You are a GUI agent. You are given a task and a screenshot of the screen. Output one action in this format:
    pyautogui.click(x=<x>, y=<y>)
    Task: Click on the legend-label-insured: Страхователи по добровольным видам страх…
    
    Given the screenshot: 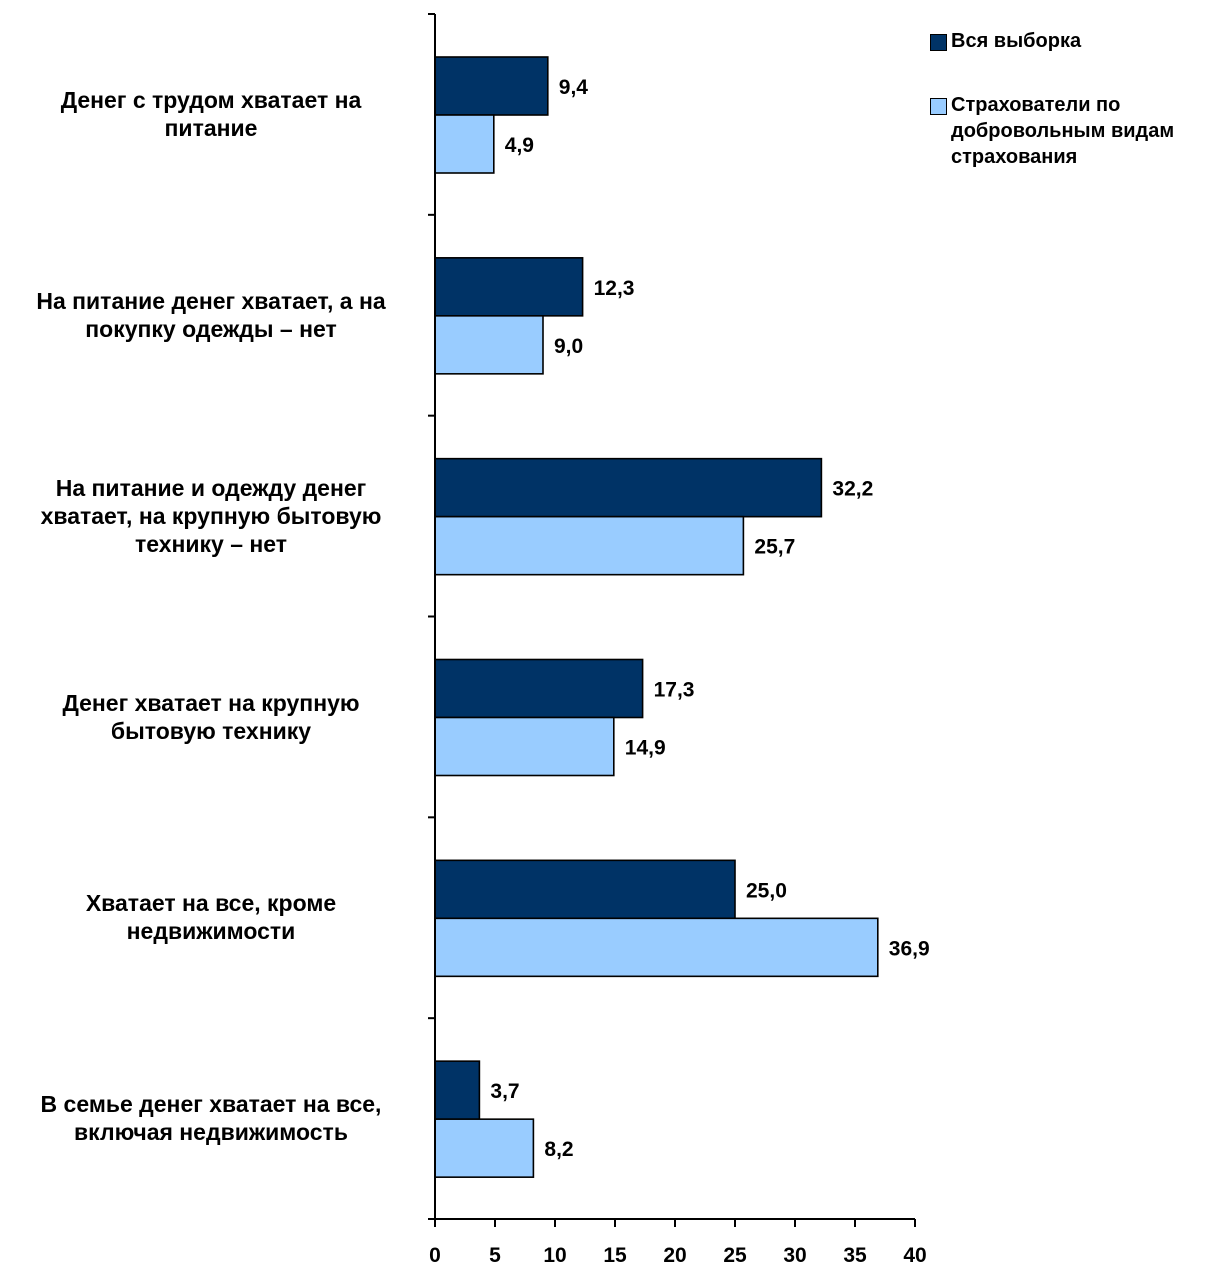 What is the action you would take?
    pyautogui.click(x=1063, y=131)
    